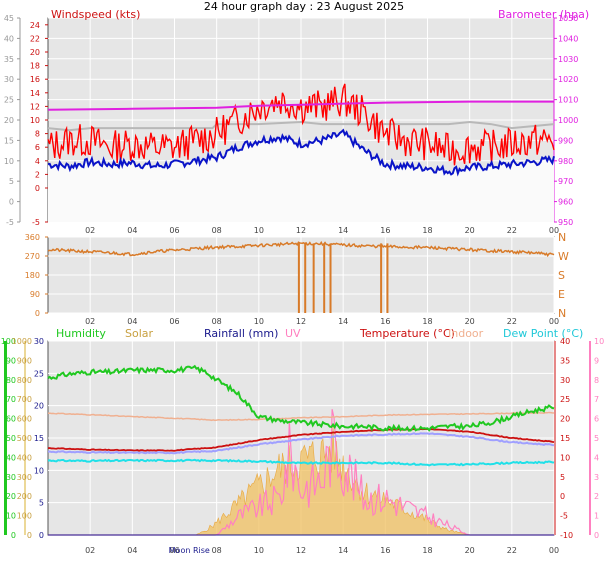 This screenshot has width=608, height=561. Describe the element at coordinates (596, 516) in the screenshot. I see `uv-tick-label: 1` at that location.